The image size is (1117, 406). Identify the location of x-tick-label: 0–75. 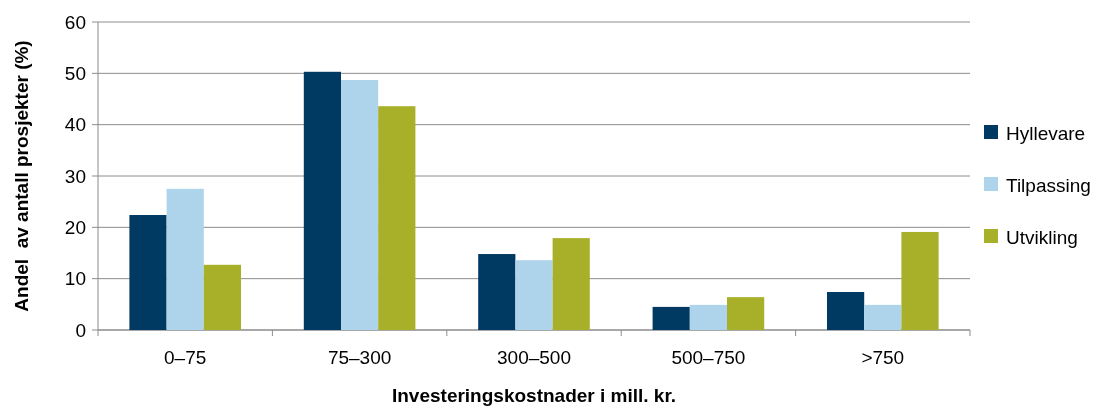
(185, 357).